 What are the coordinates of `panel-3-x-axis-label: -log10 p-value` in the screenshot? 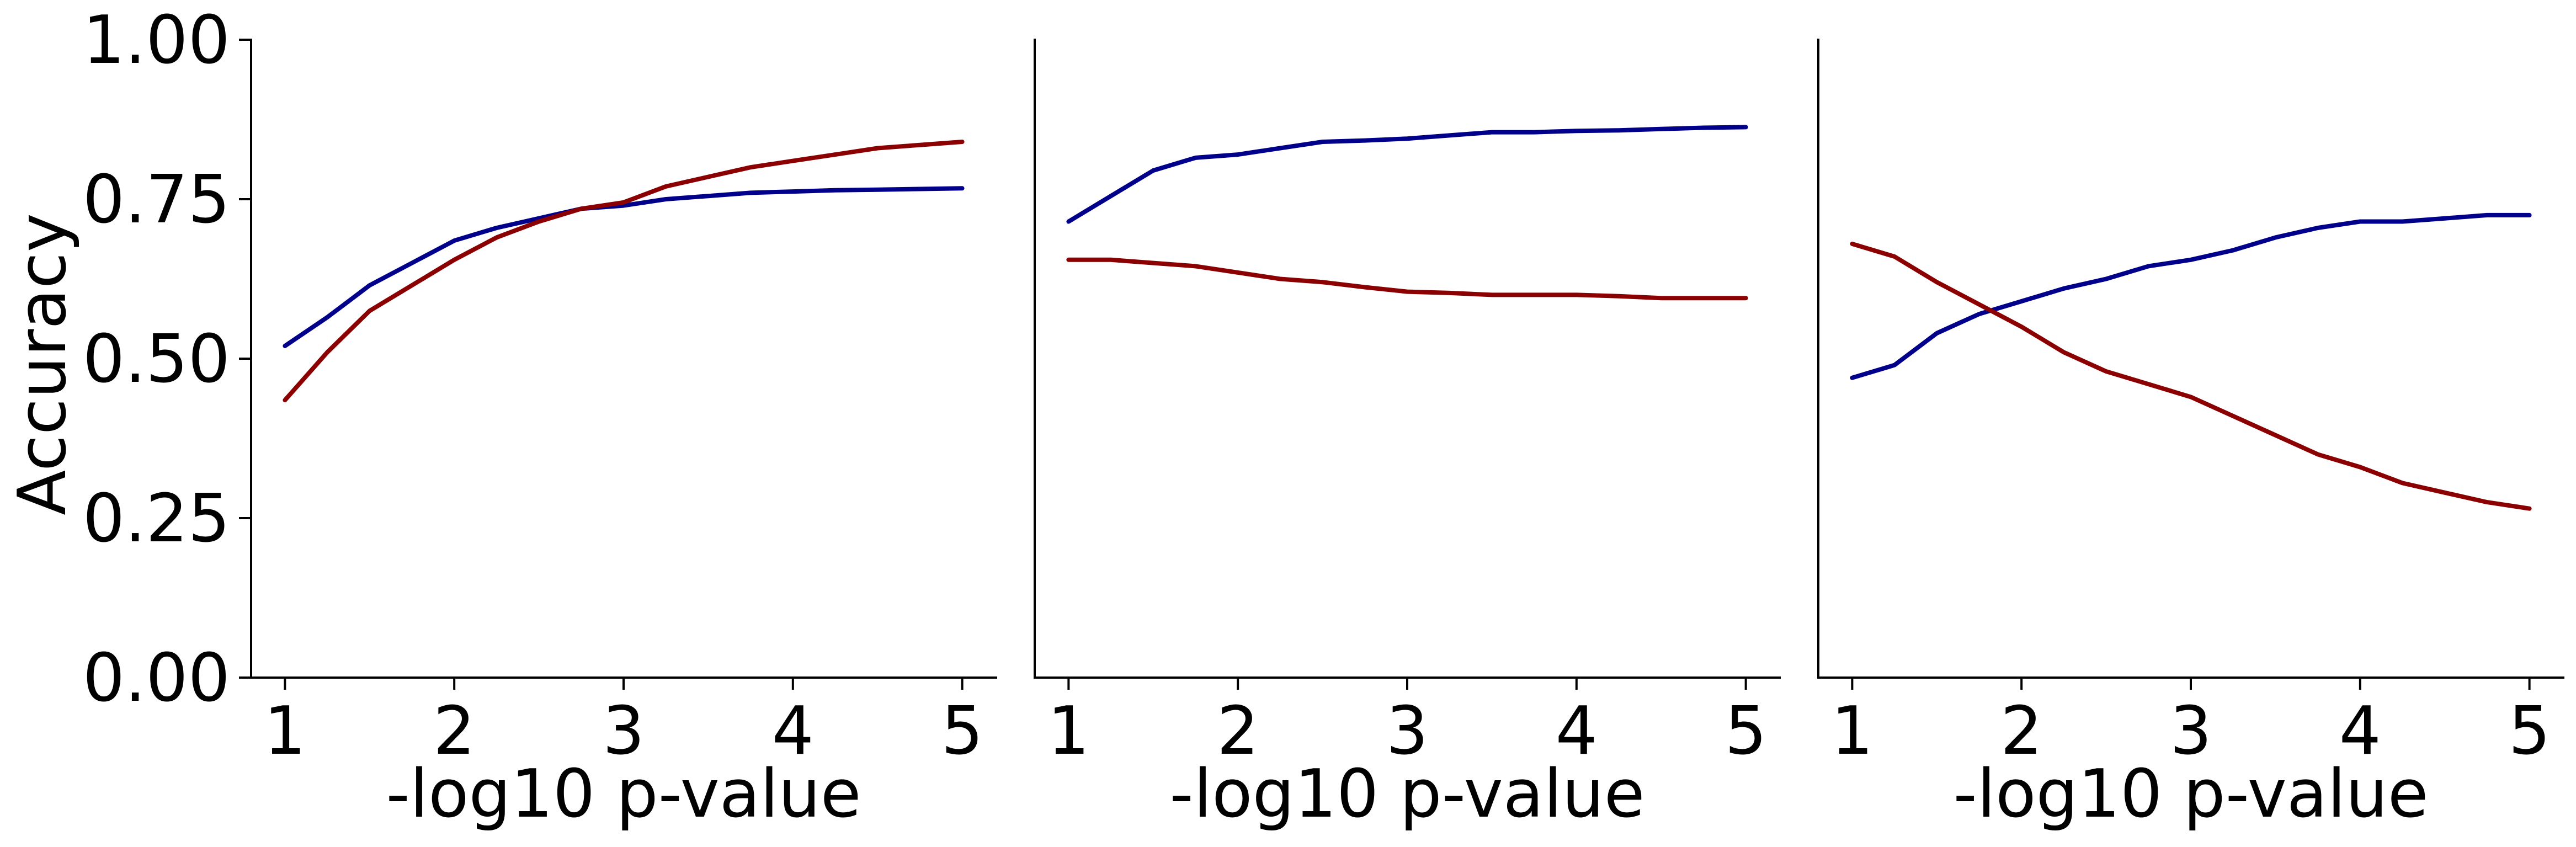 It's located at (2190, 794).